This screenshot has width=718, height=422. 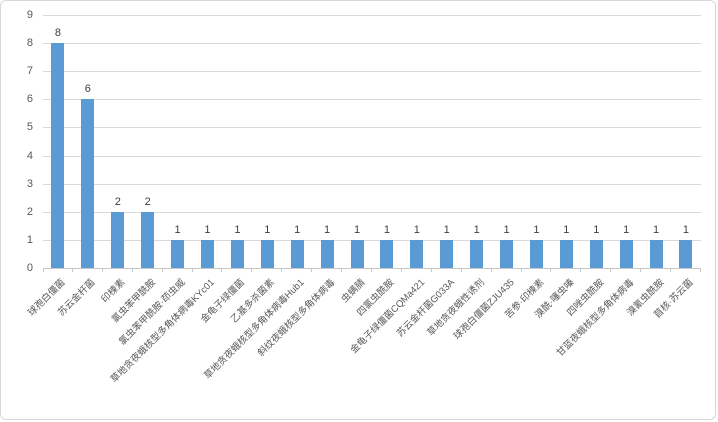 What do you see at coordinates (87, 89) in the screenshot?
I see `bar-value-label: 6` at bounding box center [87, 89].